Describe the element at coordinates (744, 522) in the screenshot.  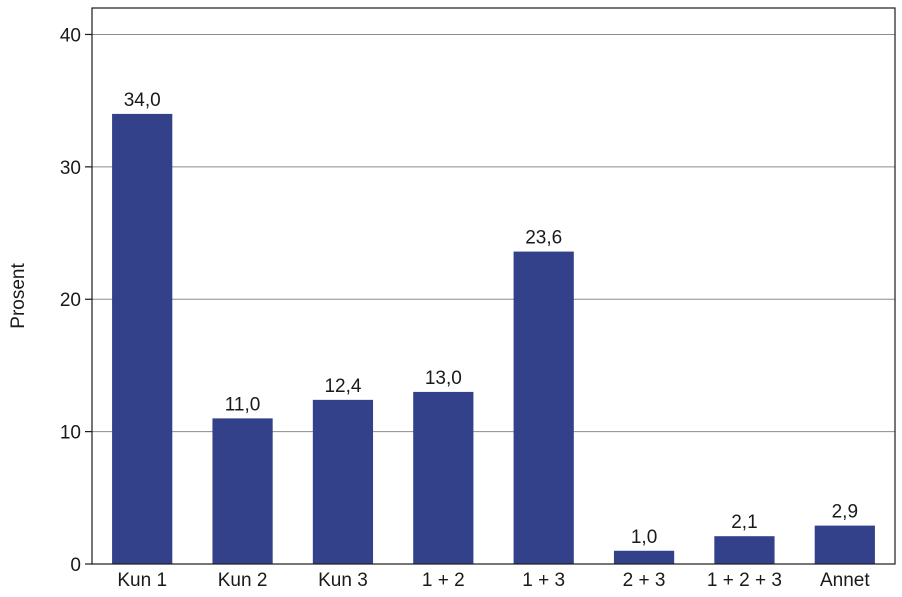
I see `data-label: 2,1` at that location.